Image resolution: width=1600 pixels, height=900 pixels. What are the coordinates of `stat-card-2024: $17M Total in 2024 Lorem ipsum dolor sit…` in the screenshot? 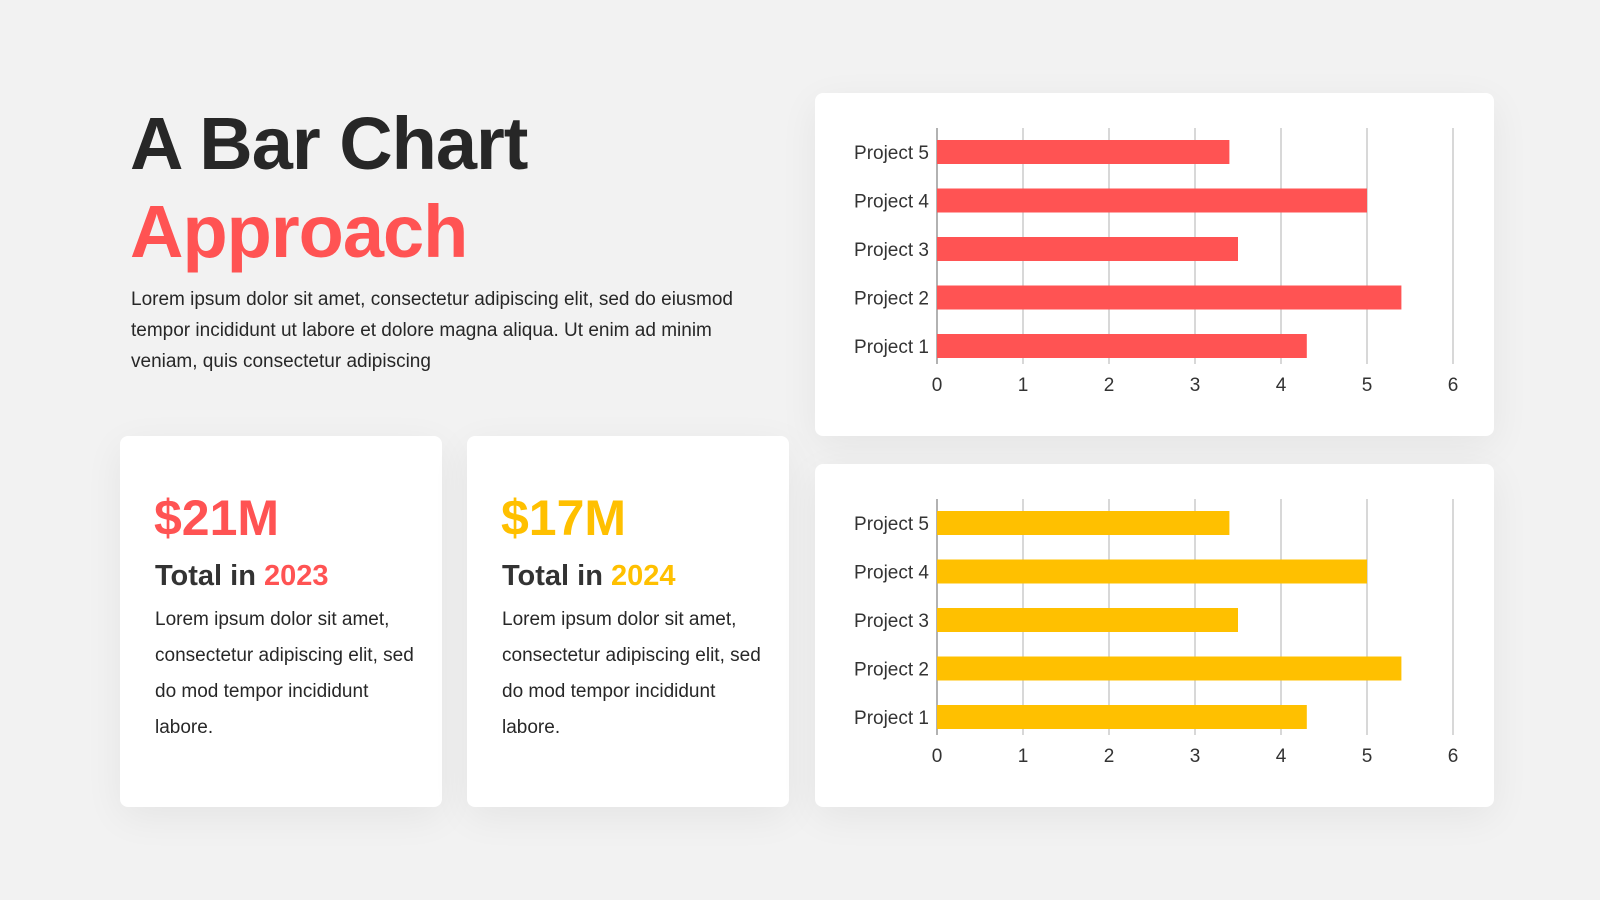 It's located at (628, 621).